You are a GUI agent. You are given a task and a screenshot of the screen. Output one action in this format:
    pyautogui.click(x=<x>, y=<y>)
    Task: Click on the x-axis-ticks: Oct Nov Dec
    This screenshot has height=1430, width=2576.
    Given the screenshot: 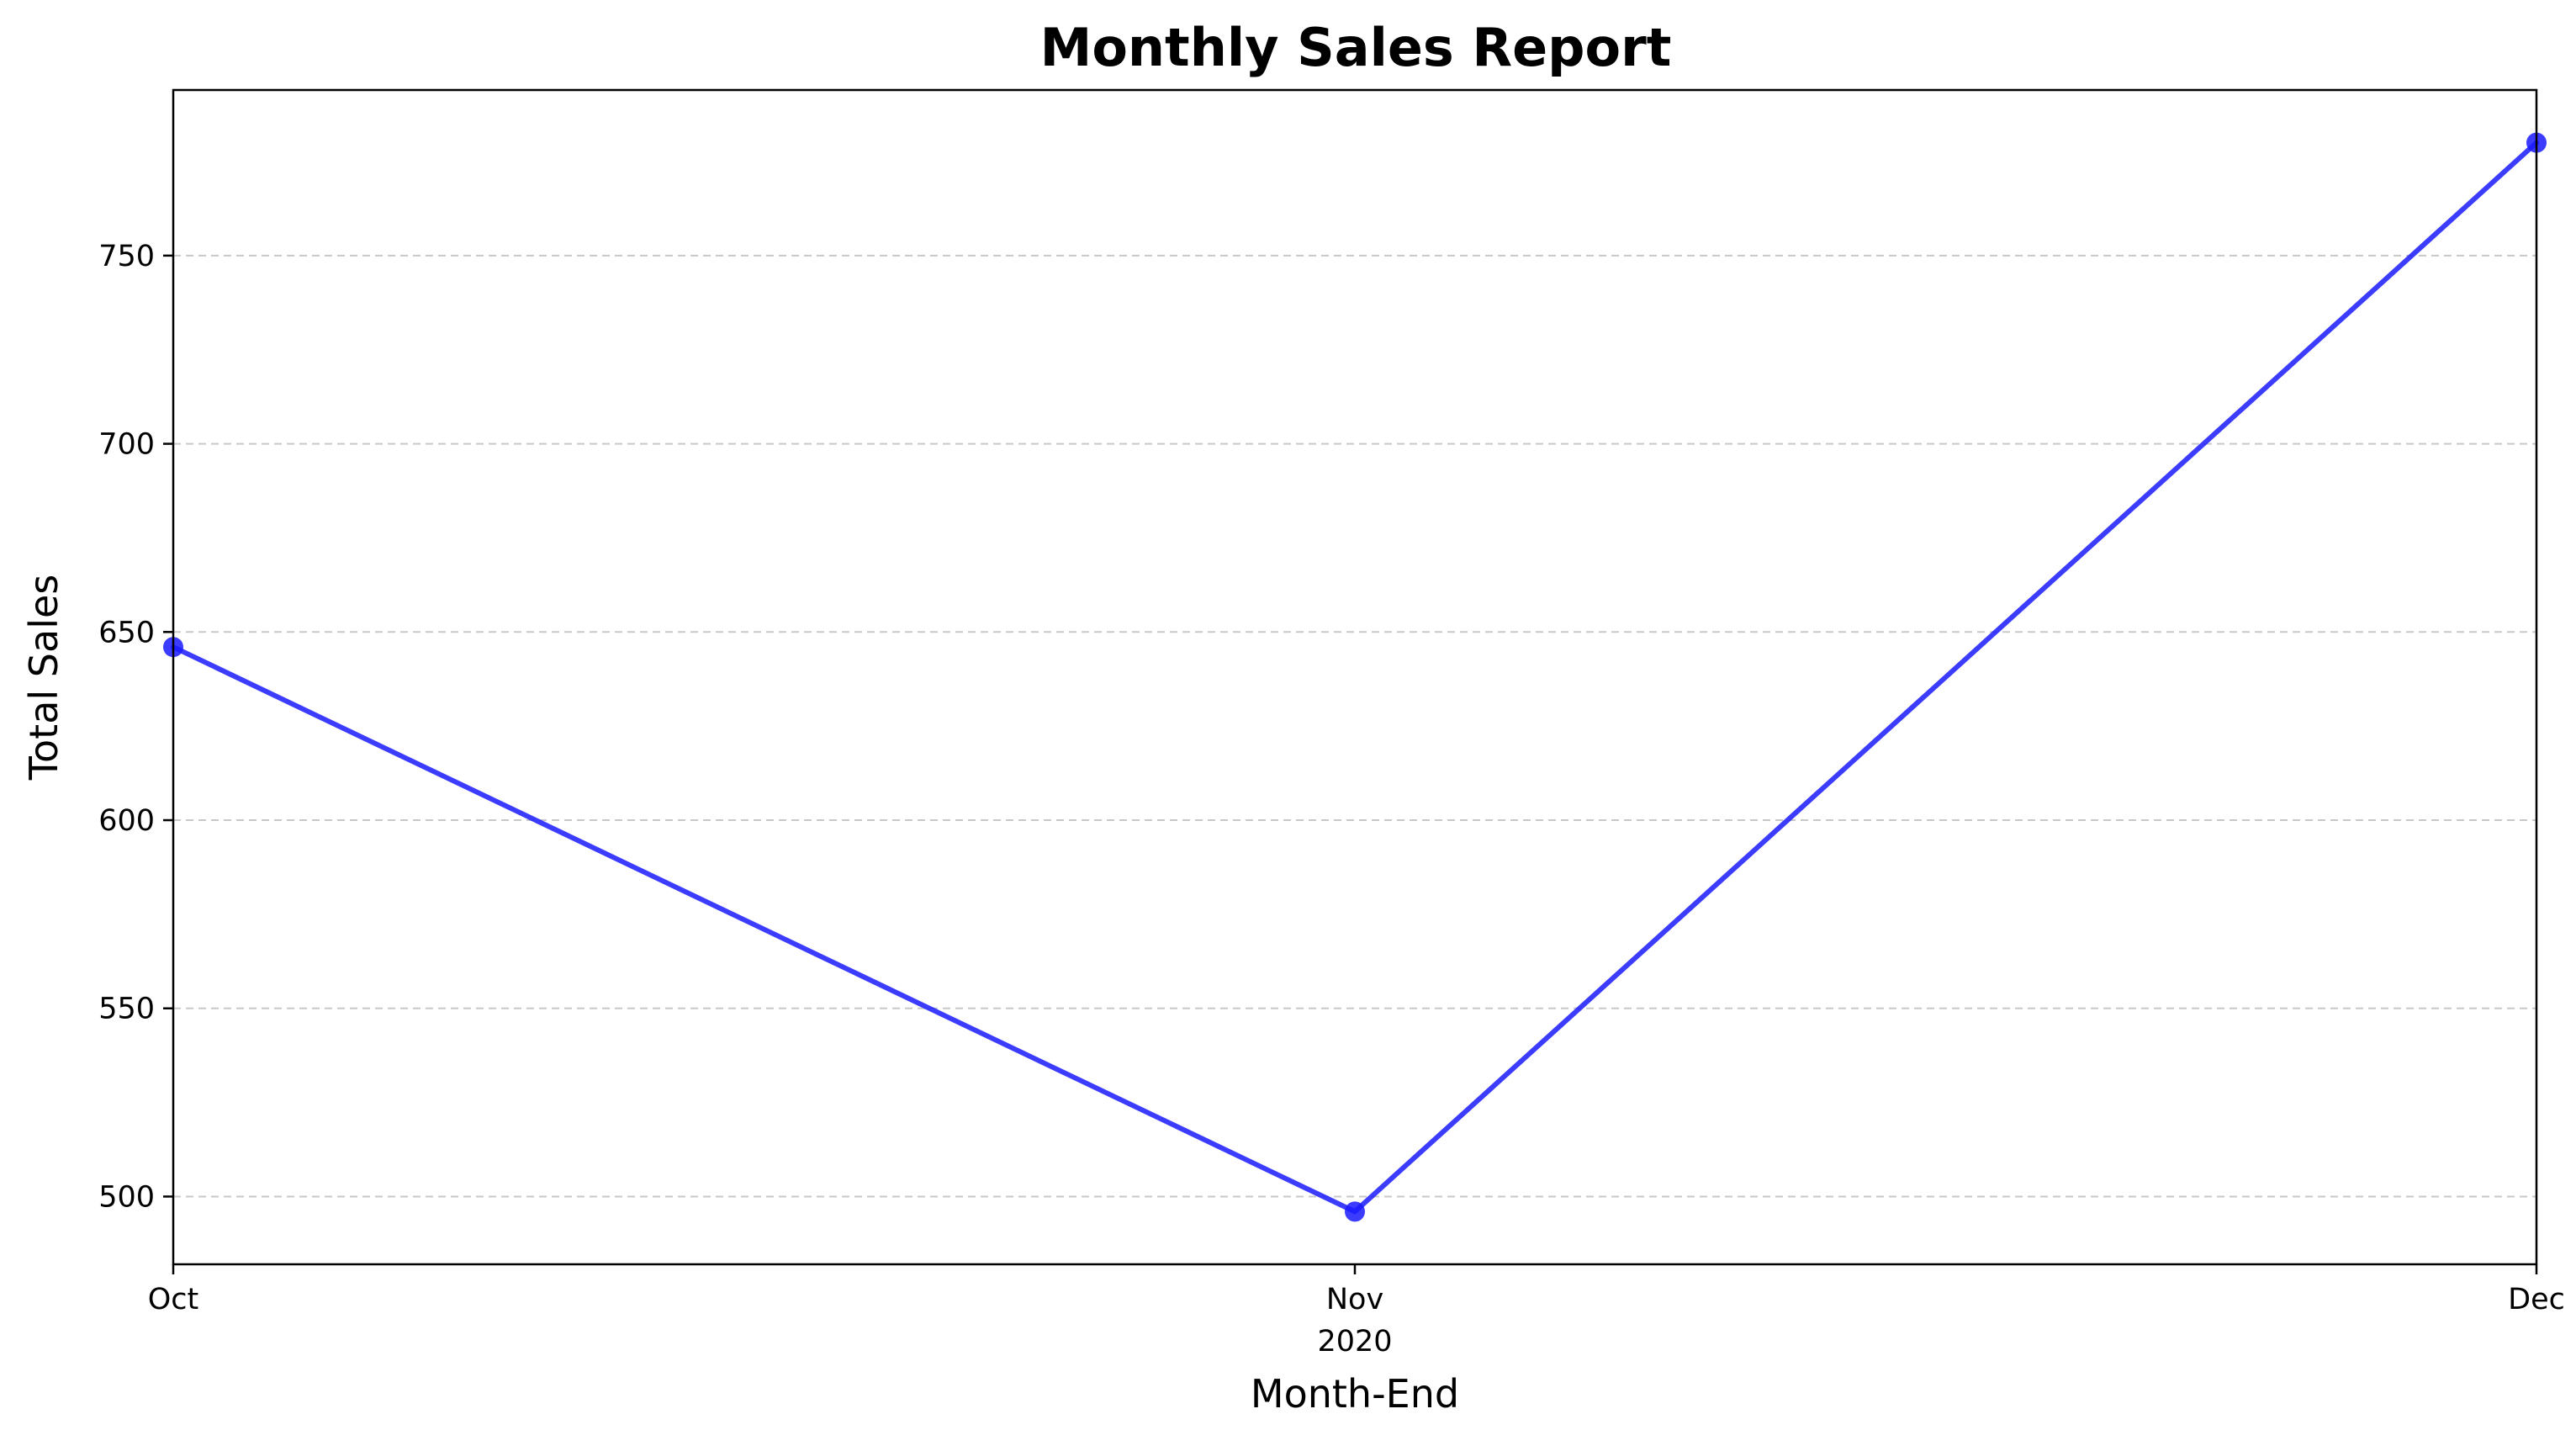 What is the action you would take?
    pyautogui.click(x=1356, y=1290)
    